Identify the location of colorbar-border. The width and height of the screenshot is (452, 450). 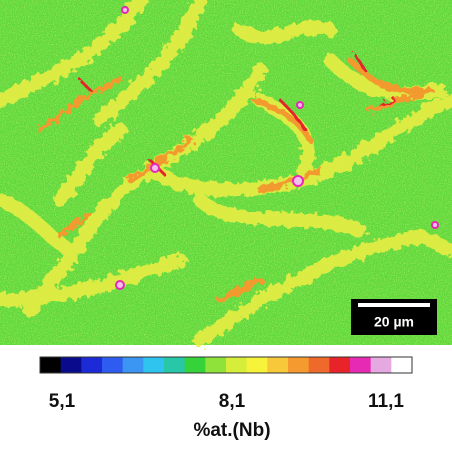
(226, 365).